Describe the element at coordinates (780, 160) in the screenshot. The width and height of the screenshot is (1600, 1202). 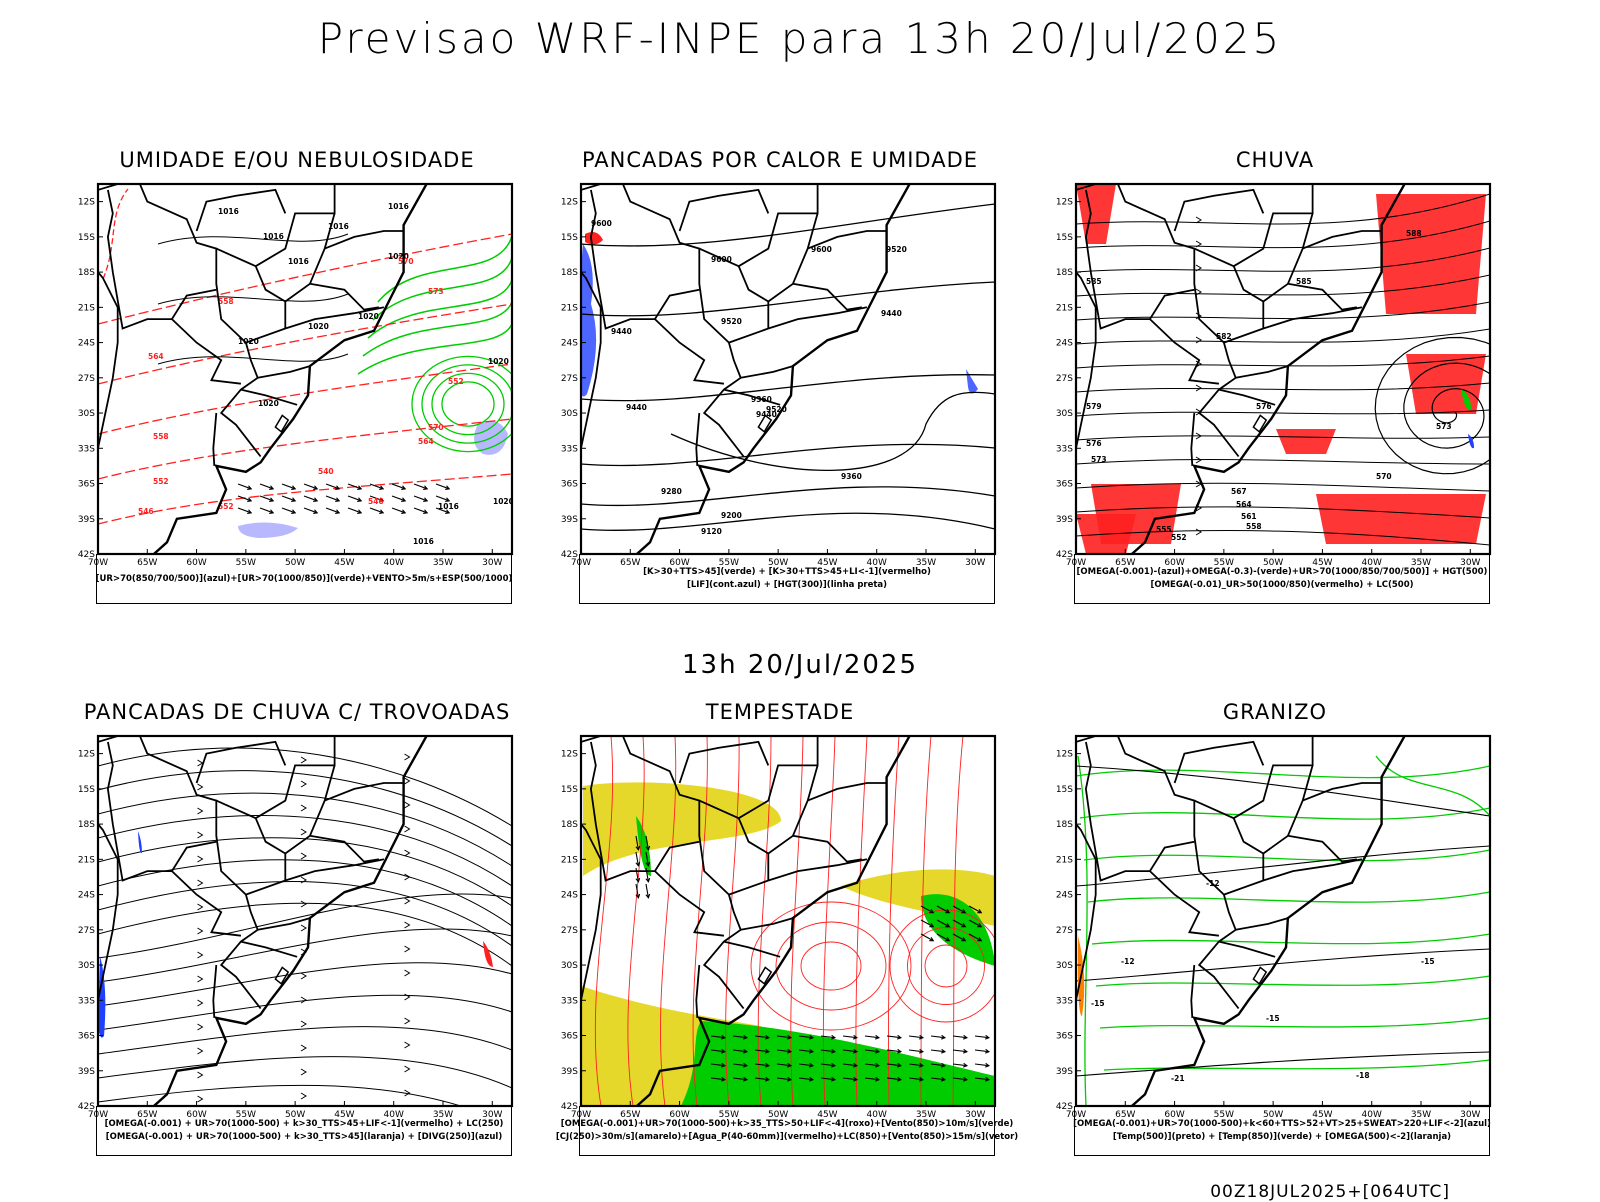
I see `panel-title: PANCADAS POR CALOR E UMIDADE` at that location.